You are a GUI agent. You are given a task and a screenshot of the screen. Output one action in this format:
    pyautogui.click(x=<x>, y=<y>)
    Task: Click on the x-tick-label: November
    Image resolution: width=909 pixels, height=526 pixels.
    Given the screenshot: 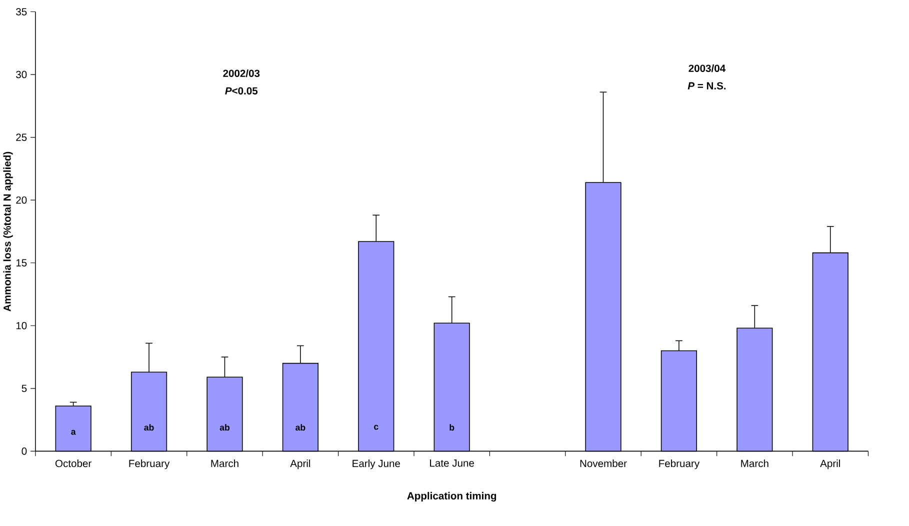 What is the action you would take?
    pyautogui.click(x=603, y=464)
    